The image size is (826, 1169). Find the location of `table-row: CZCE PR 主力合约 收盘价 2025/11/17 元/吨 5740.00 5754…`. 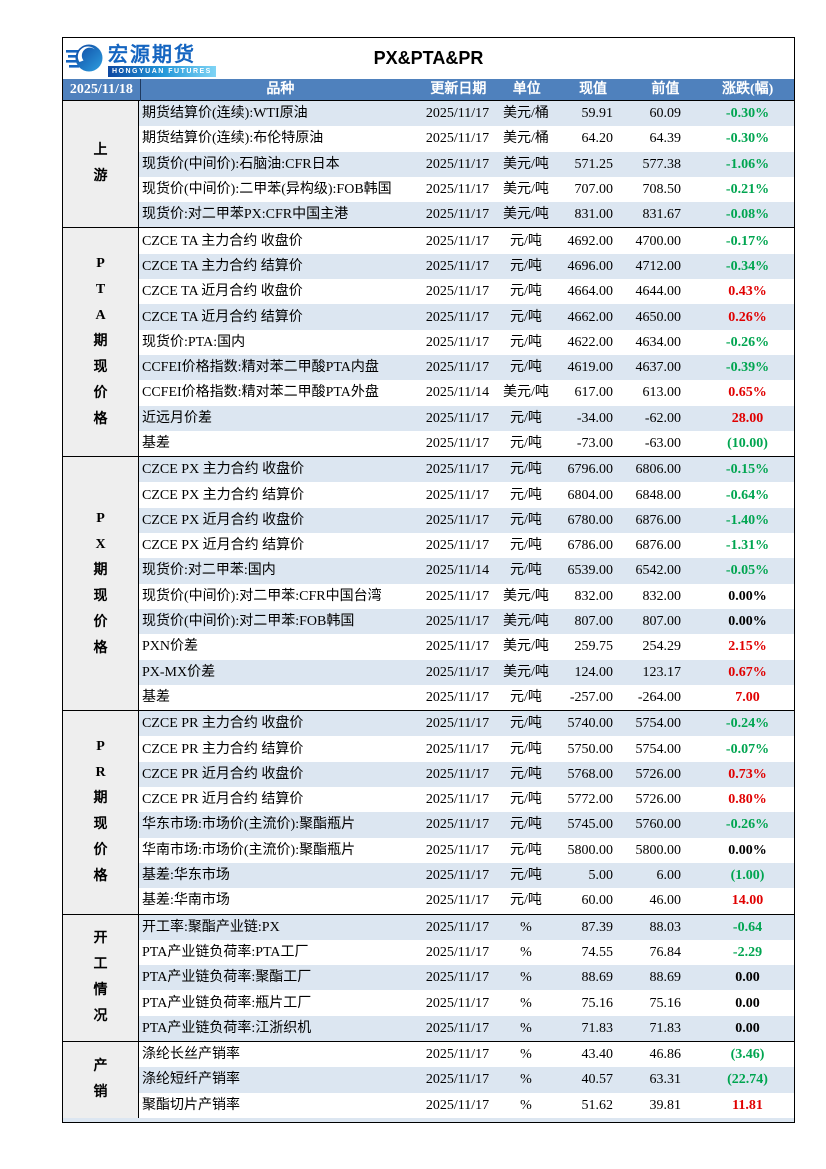

table-row: CZCE PR 主力合约 收盘价 2025/11/17 元/吨 5740.00 5754… is located at coordinates (466, 724).